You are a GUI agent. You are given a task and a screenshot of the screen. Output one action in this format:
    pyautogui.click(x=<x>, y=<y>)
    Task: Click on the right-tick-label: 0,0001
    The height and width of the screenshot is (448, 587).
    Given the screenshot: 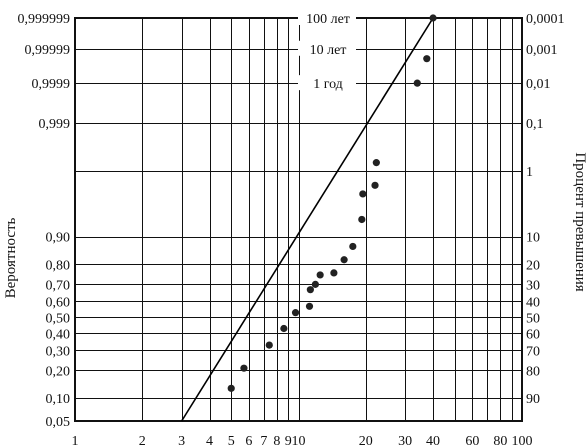 What is the action you would take?
    pyautogui.click(x=545, y=19)
    